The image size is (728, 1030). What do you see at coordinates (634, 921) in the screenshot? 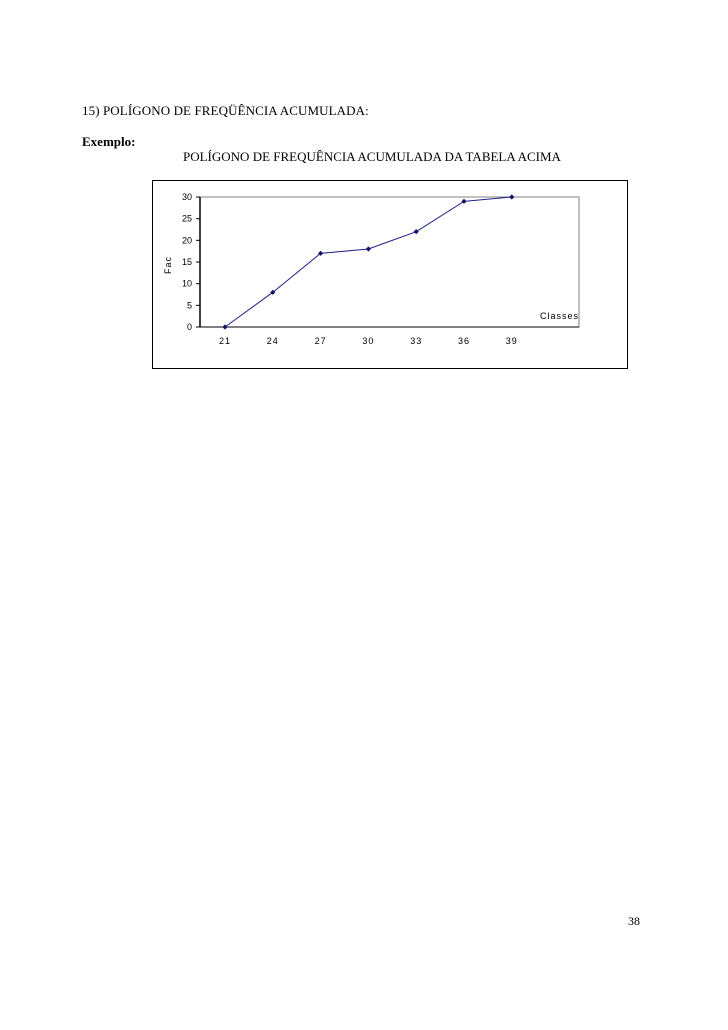
I see `page-number: 38` at bounding box center [634, 921].